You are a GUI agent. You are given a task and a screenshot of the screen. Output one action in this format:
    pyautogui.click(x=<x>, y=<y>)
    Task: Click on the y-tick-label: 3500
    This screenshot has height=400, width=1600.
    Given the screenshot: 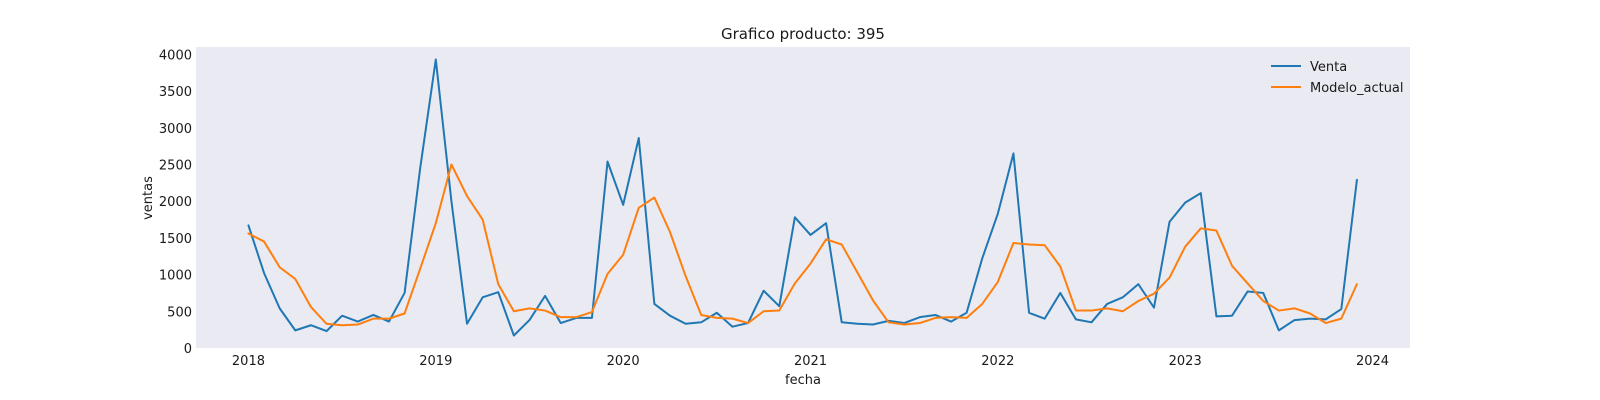 What is the action you would take?
    pyautogui.click(x=175, y=92)
    